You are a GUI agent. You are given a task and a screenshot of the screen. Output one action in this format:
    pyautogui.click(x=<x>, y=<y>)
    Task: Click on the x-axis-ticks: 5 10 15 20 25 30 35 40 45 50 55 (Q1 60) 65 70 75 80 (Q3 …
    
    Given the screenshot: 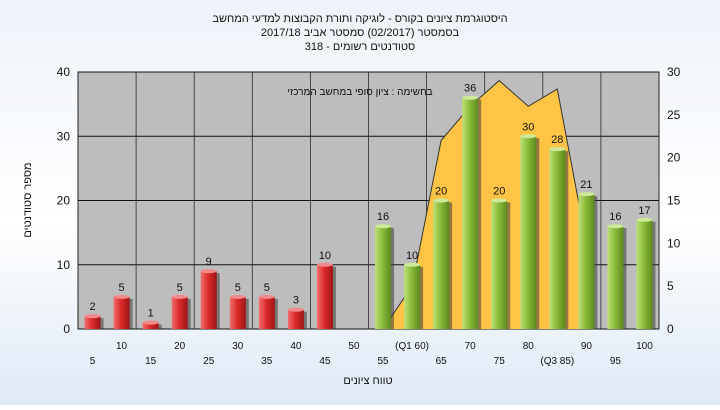 What is the action you would take?
    pyautogui.click(x=372, y=354)
    